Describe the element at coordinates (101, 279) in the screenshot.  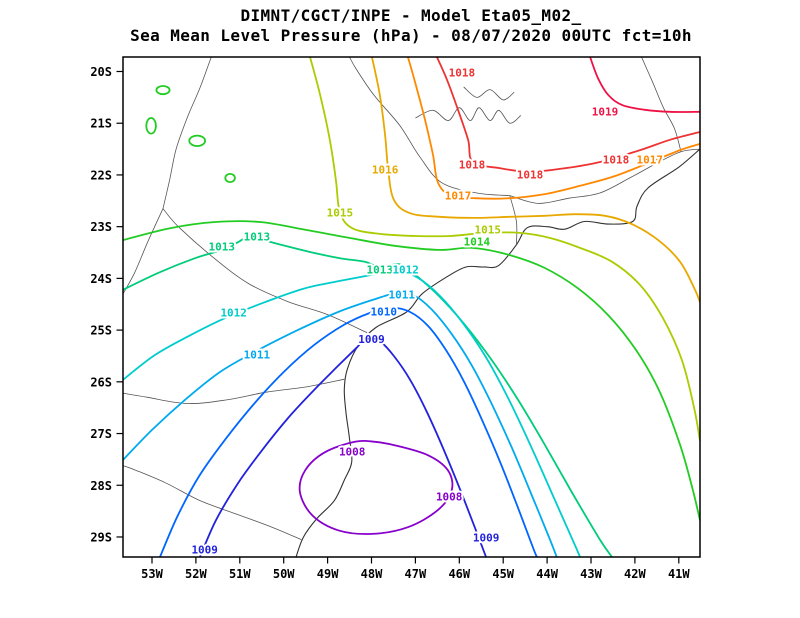
I see `lat-tick-label: 24S` at that location.